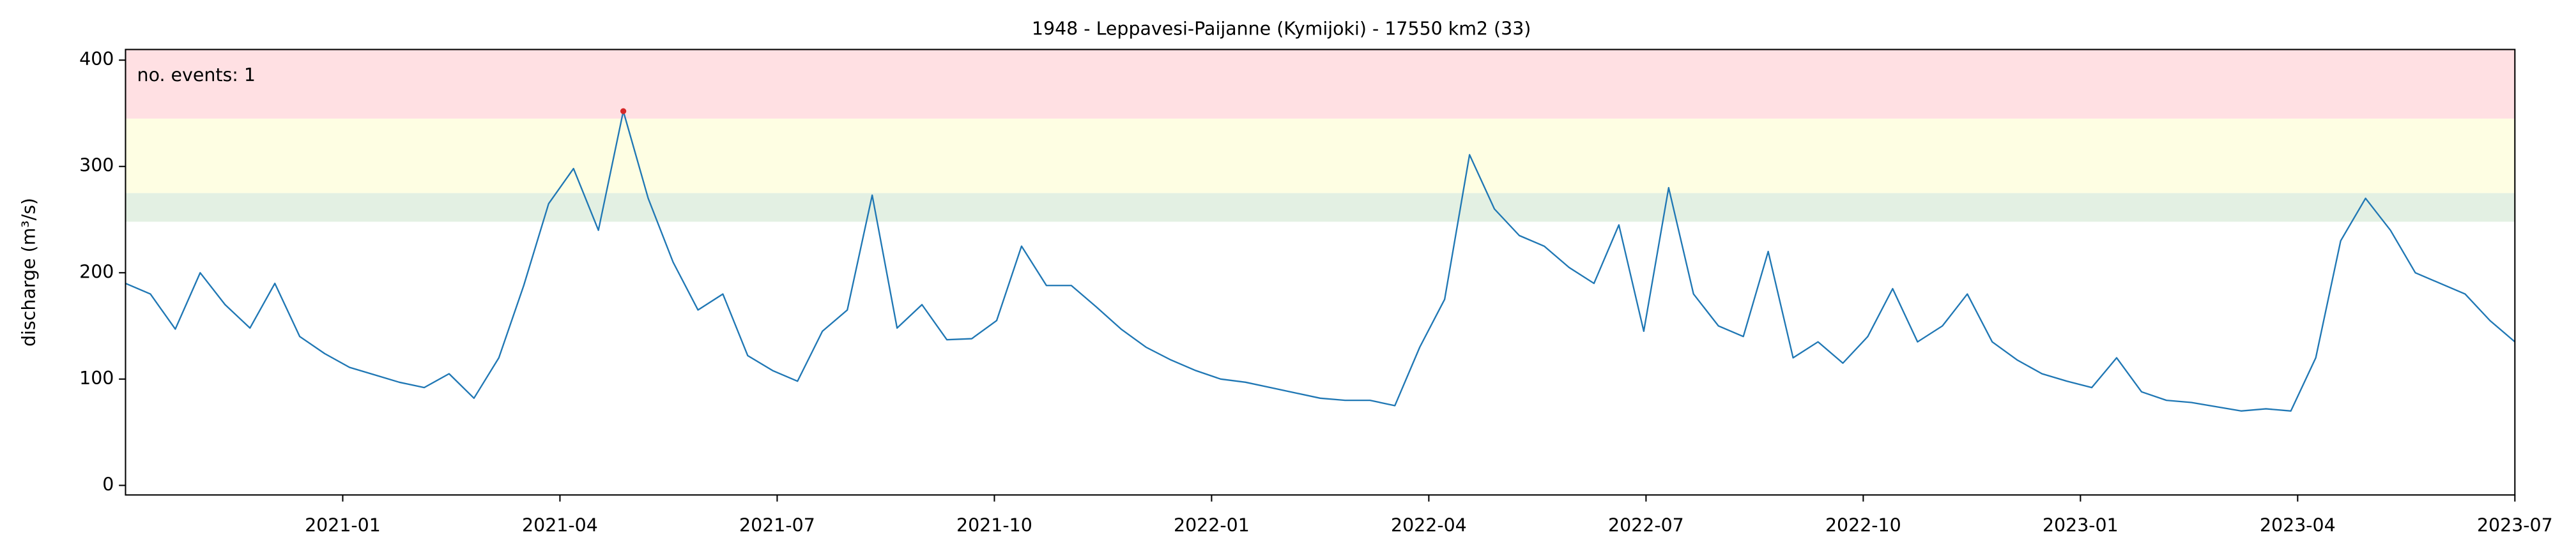 The height and width of the screenshot is (556, 2576). What do you see at coordinates (1429, 525) in the screenshot?
I see `x-tick-label: 2022-04` at bounding box center [1429, 525].